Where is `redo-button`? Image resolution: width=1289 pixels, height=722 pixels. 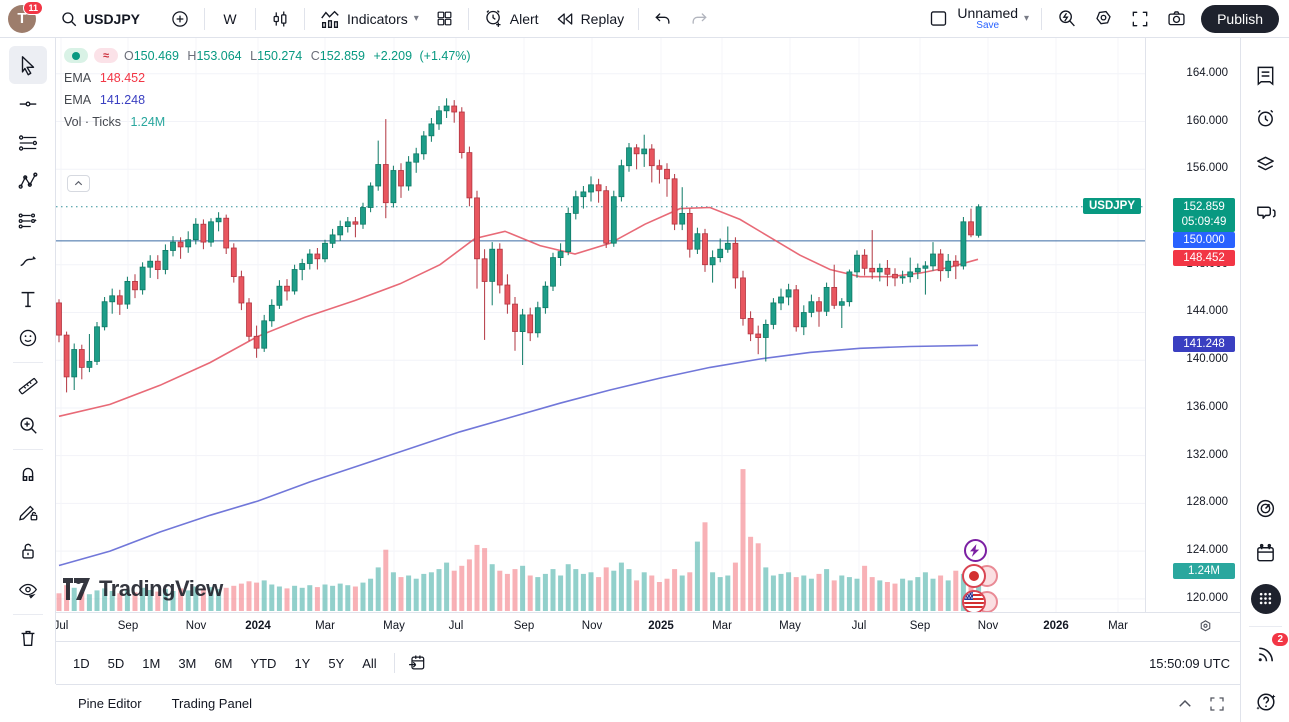 redo-button is located at coordinates (699, 19).